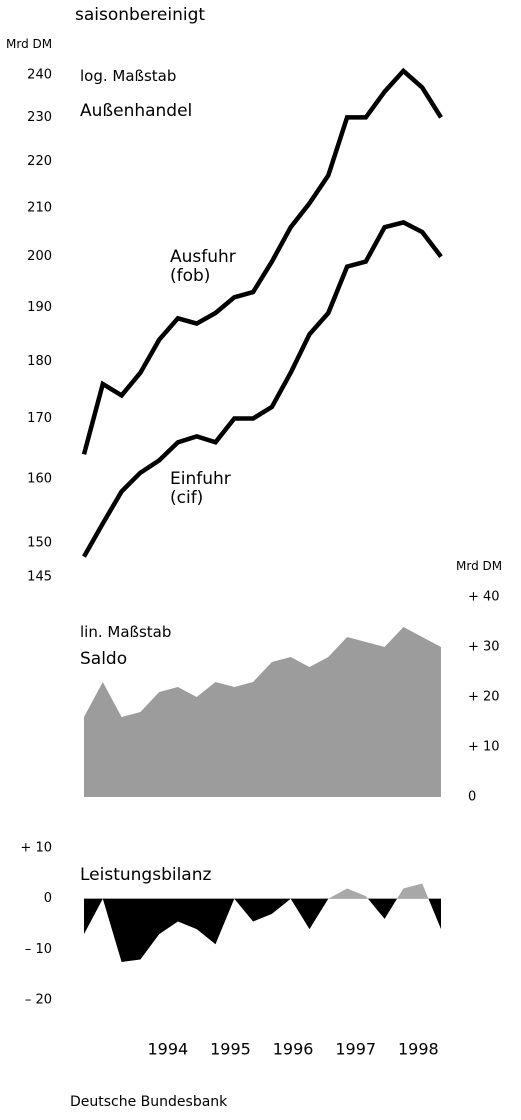 This screenshot has width=521, height=1120. I want to click on y-axis-label: Mrd DM, so click(29, 44).